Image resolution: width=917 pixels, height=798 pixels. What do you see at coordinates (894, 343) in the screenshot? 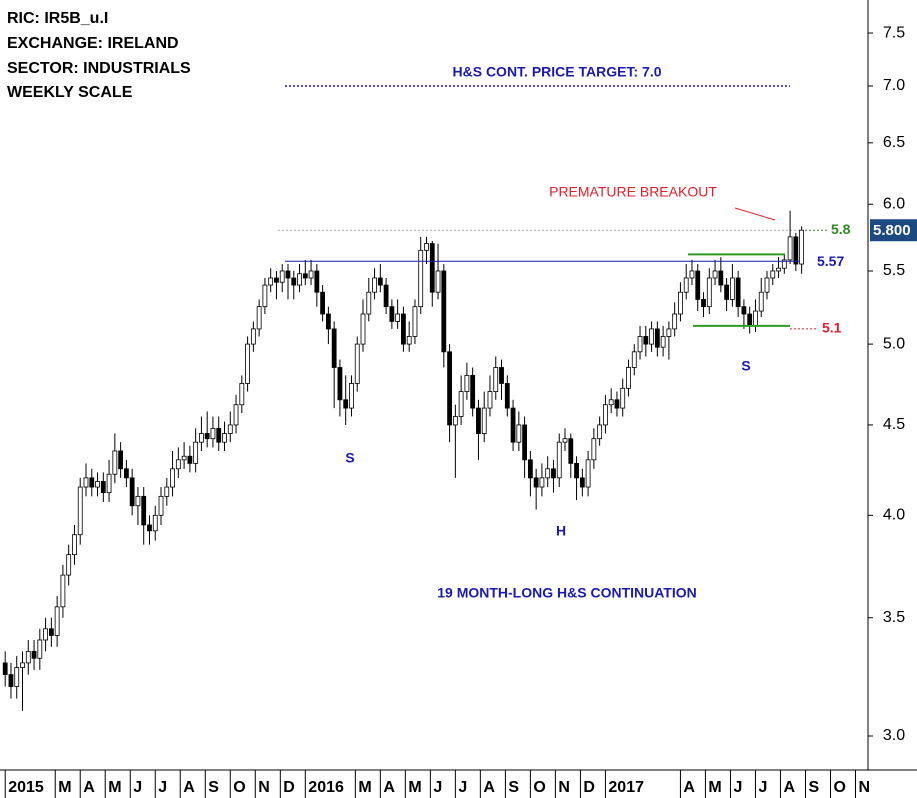
I see `y-tick-label: 5.0` at bounding box center [894, 343].